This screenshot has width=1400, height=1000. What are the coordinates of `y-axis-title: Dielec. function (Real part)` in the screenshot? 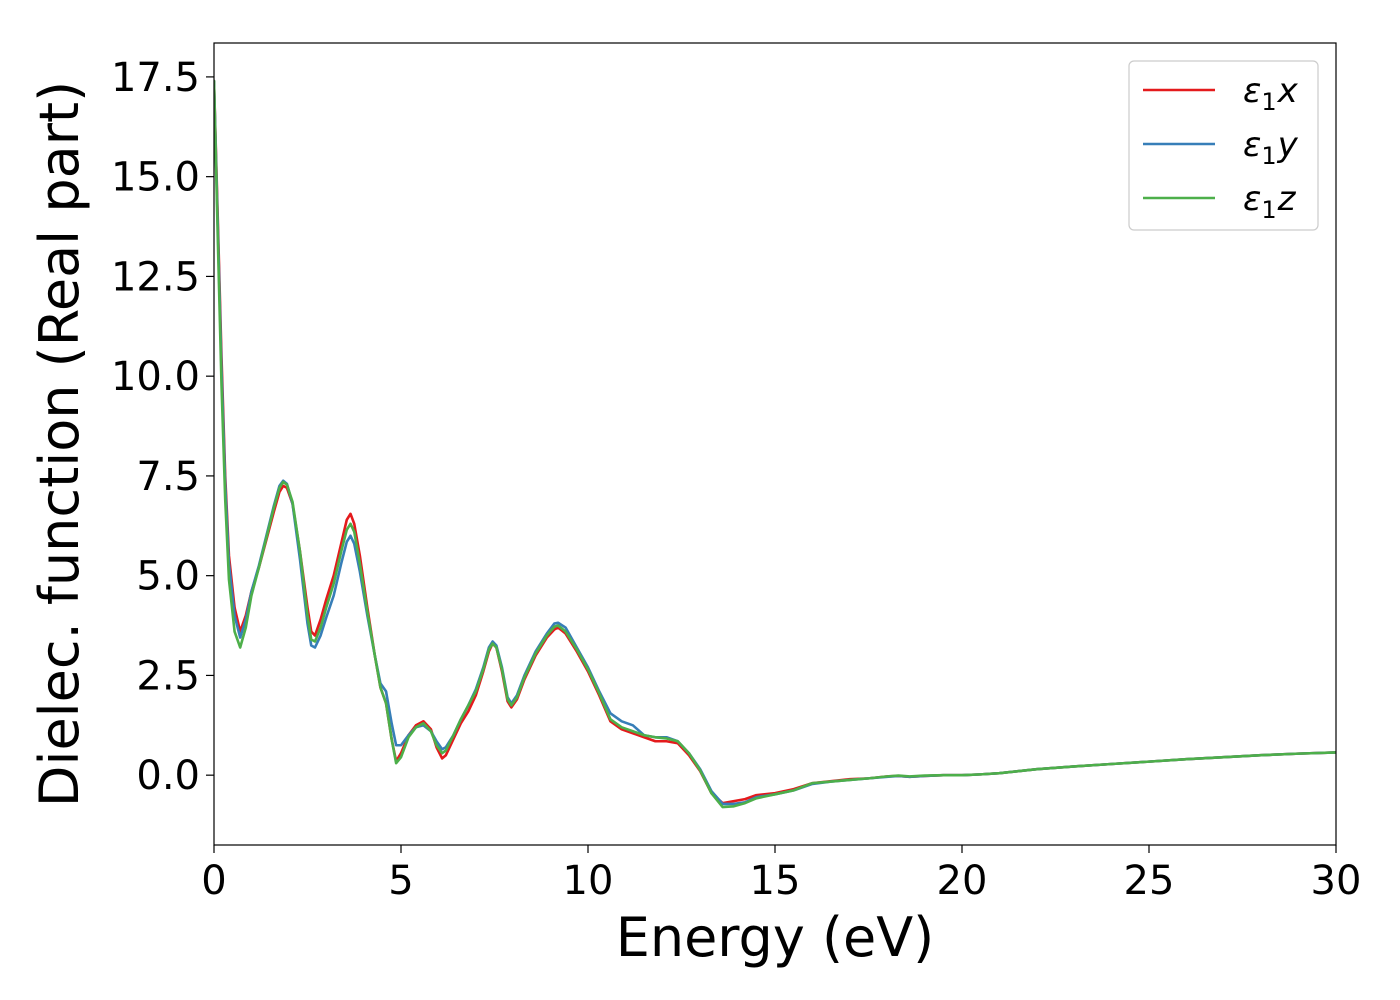 It's located at (59, 444).